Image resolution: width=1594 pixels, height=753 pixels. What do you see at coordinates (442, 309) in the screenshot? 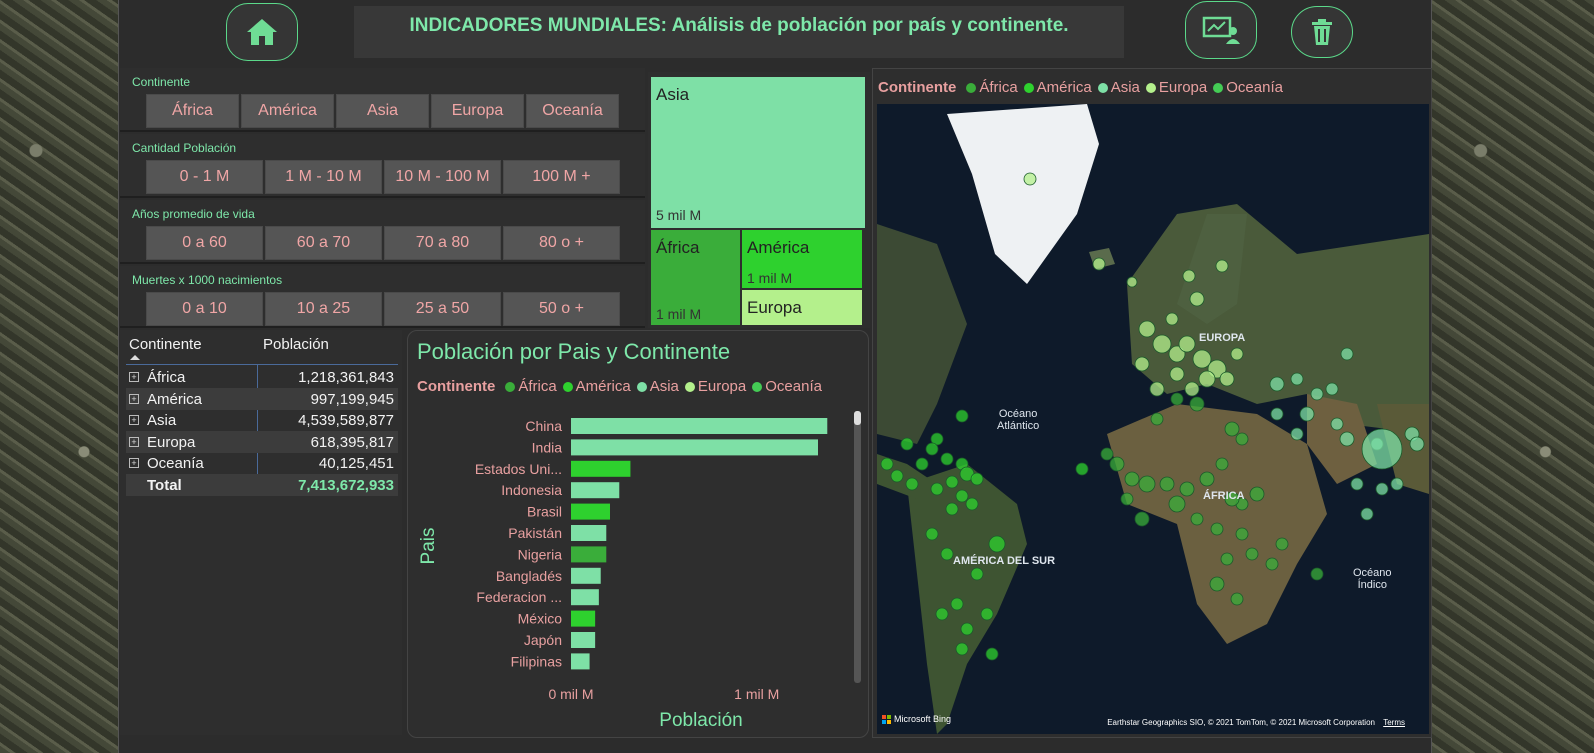
I see `slicer-option-25-50: 25 a 50` at bounding box center [442, 309].